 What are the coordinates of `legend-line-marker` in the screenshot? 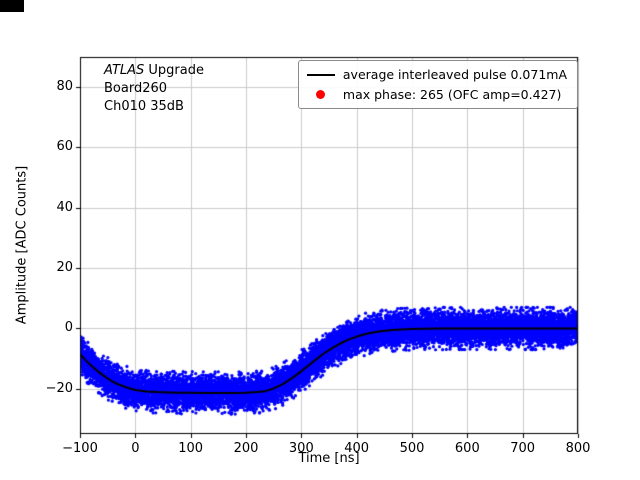 It's located at (320, 74).